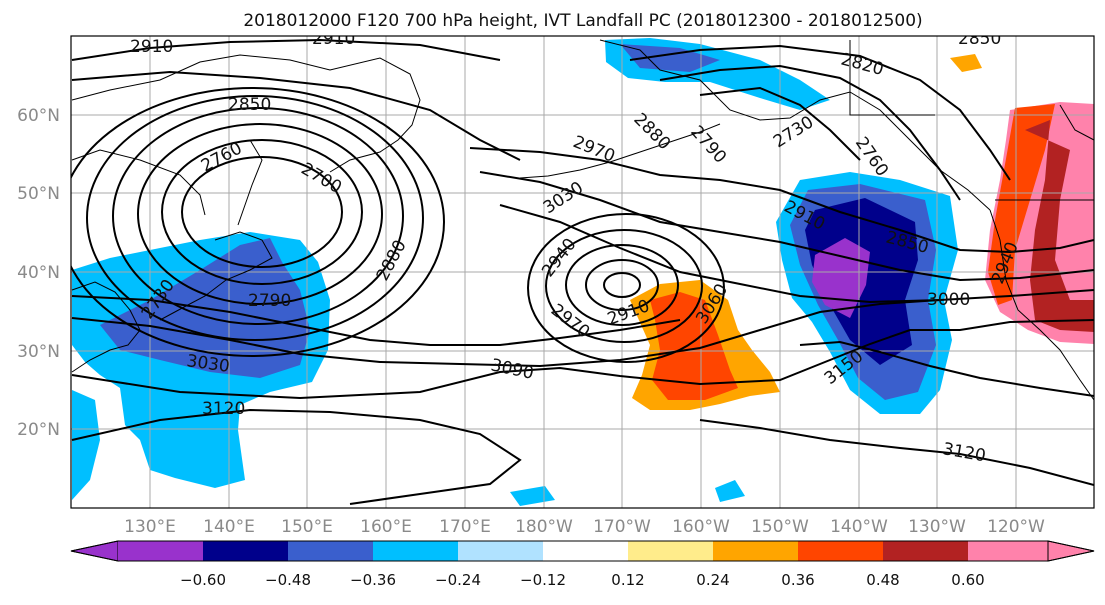 The height and width of the screenshot is (605, 1105). I want to click on ivt-negative-bering-inner, so click(670, 58).